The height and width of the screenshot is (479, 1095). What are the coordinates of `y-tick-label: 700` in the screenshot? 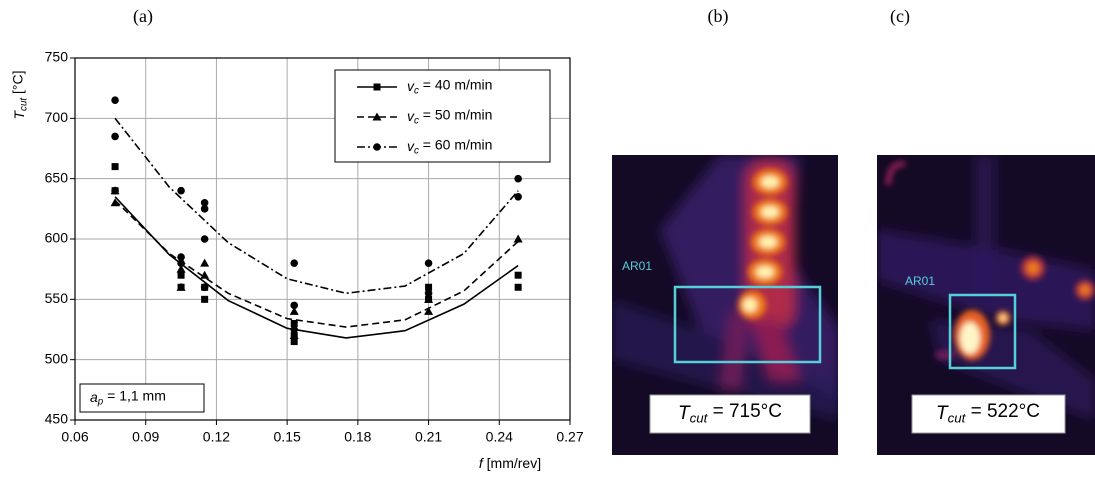 It's located at (57, 117).